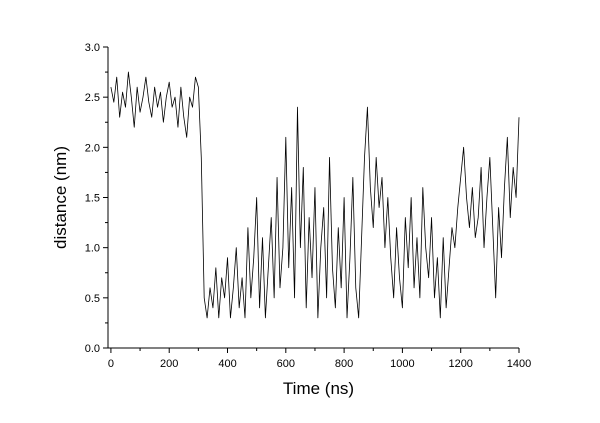 The image size is (600, 423). I want to click on x-tick-label: 1000, so click(402, 364).